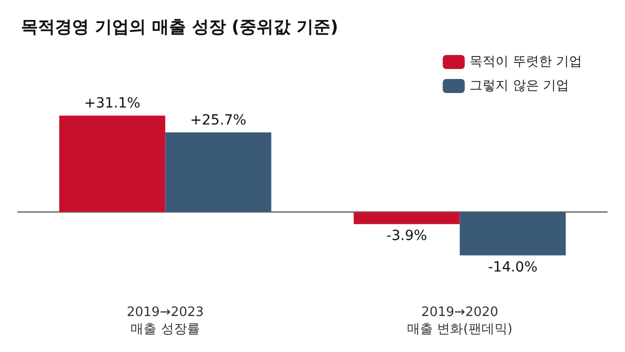  Describe the element at coordinates (218, 120) in the screenshot. I see `data-label: +25.7%` at that location.